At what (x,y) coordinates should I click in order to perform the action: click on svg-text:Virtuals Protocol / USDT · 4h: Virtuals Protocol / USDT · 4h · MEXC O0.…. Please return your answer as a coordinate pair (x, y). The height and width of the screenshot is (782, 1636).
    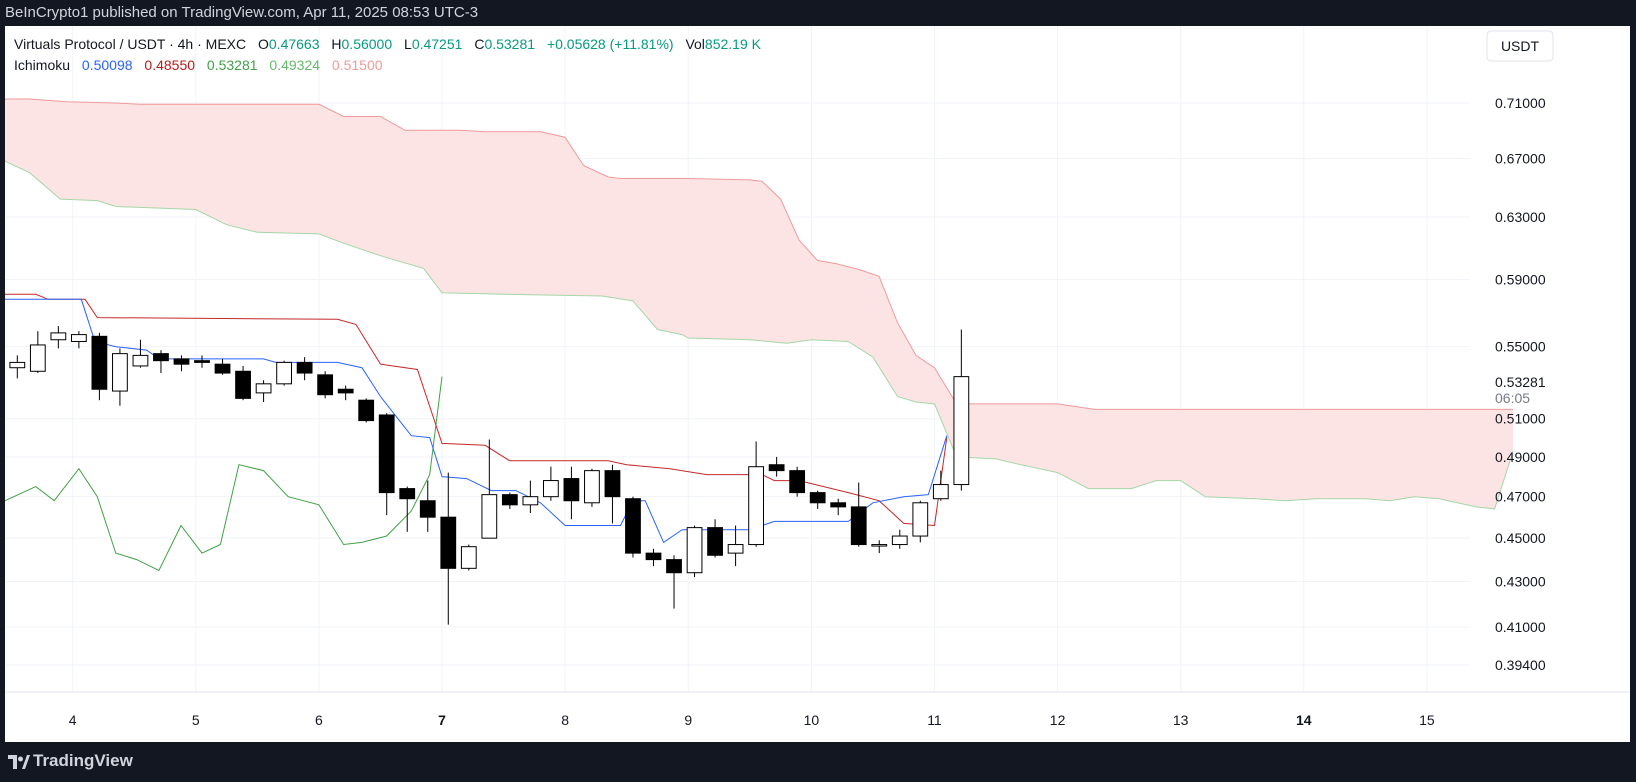
    Looking at the image, I should click on (388, 44).